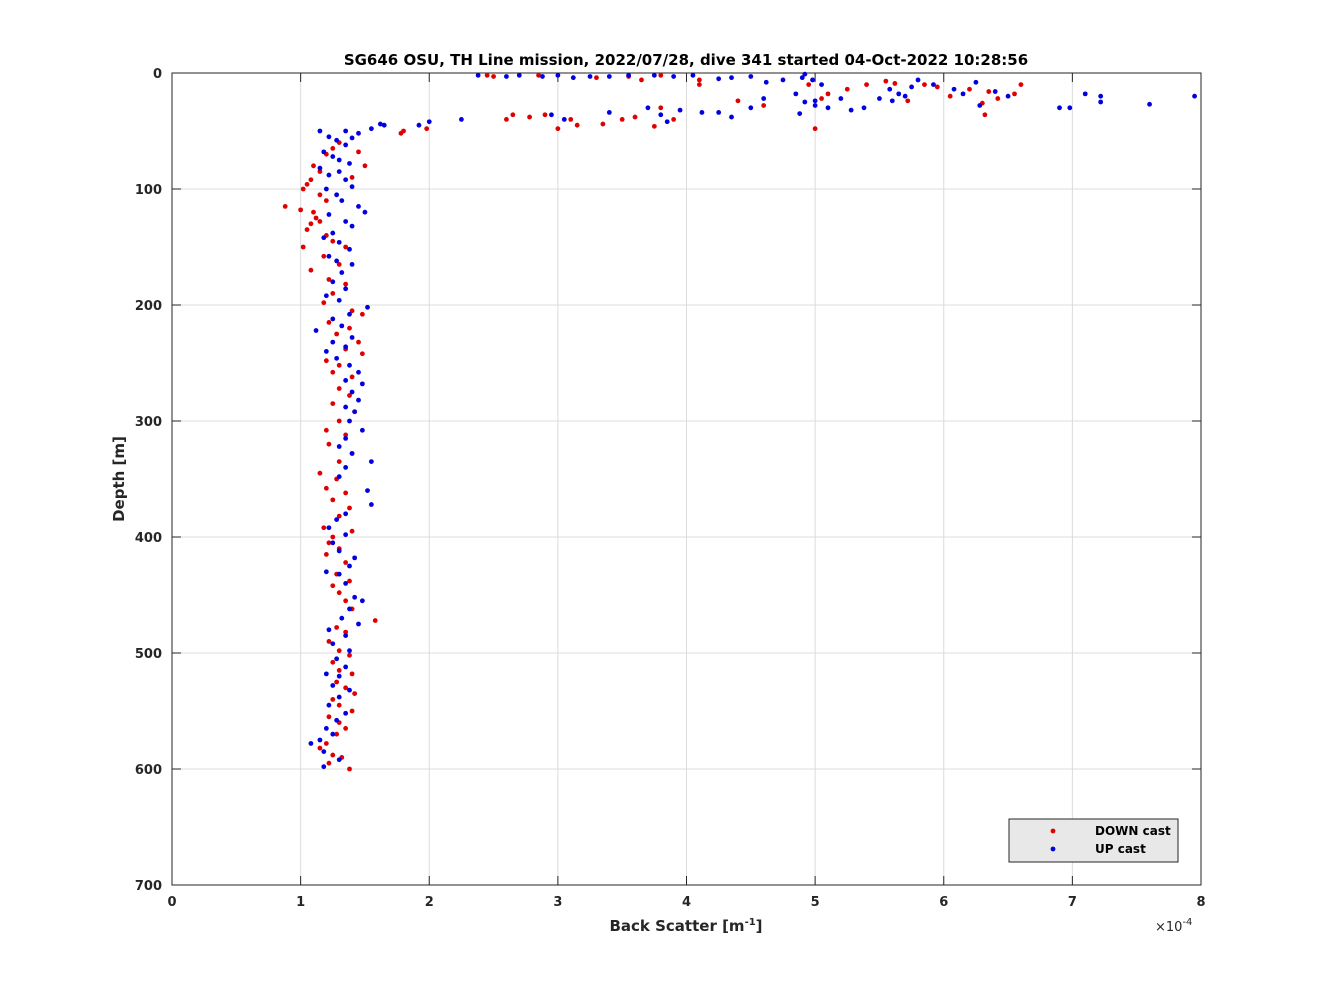 Image resolution: width=1328 pixels, height=996 pixels. Describe the element at coordinates (148, 190) in the screenshot. I see `y-tick-label: 100` at that location.